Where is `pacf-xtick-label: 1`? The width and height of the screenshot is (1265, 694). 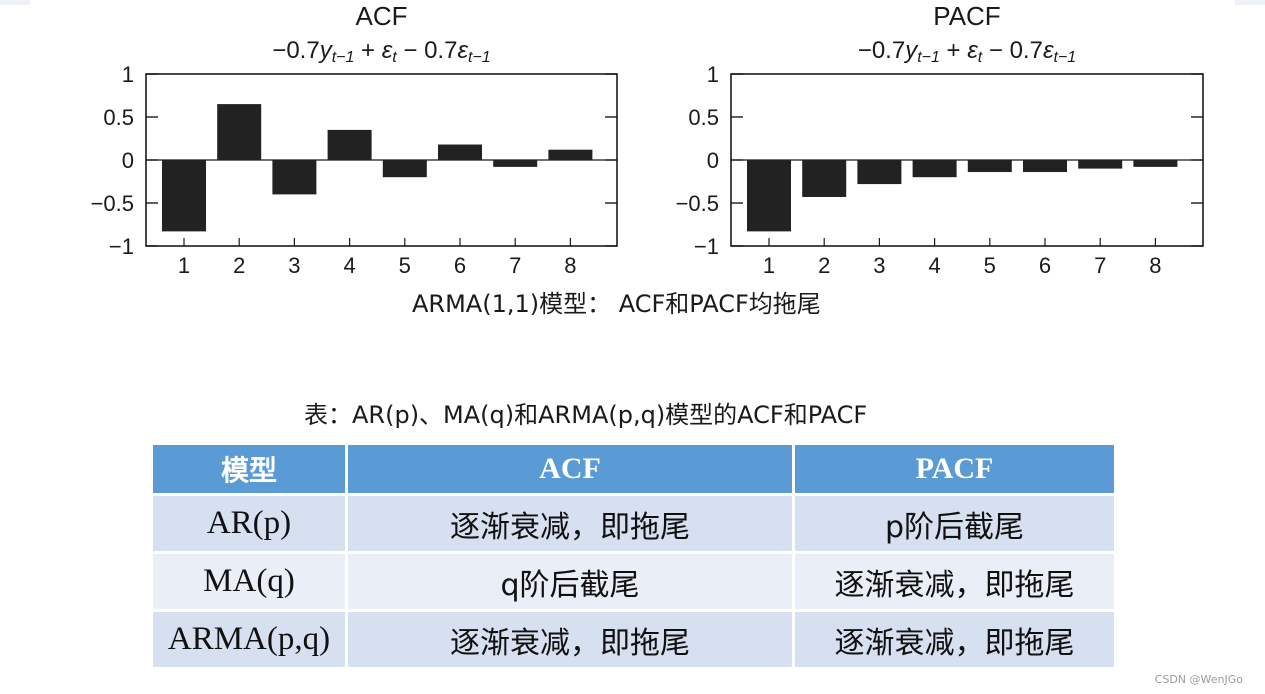
pacf-xtick-label: 1 is located at coordinates (769, 265).